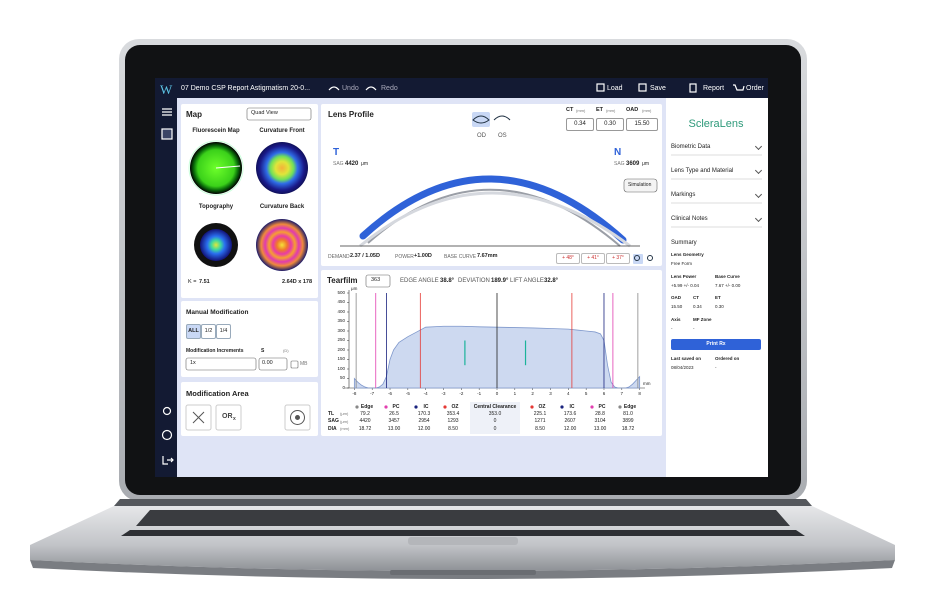  I want to click on view-select: Quad View, so click(264, 113).